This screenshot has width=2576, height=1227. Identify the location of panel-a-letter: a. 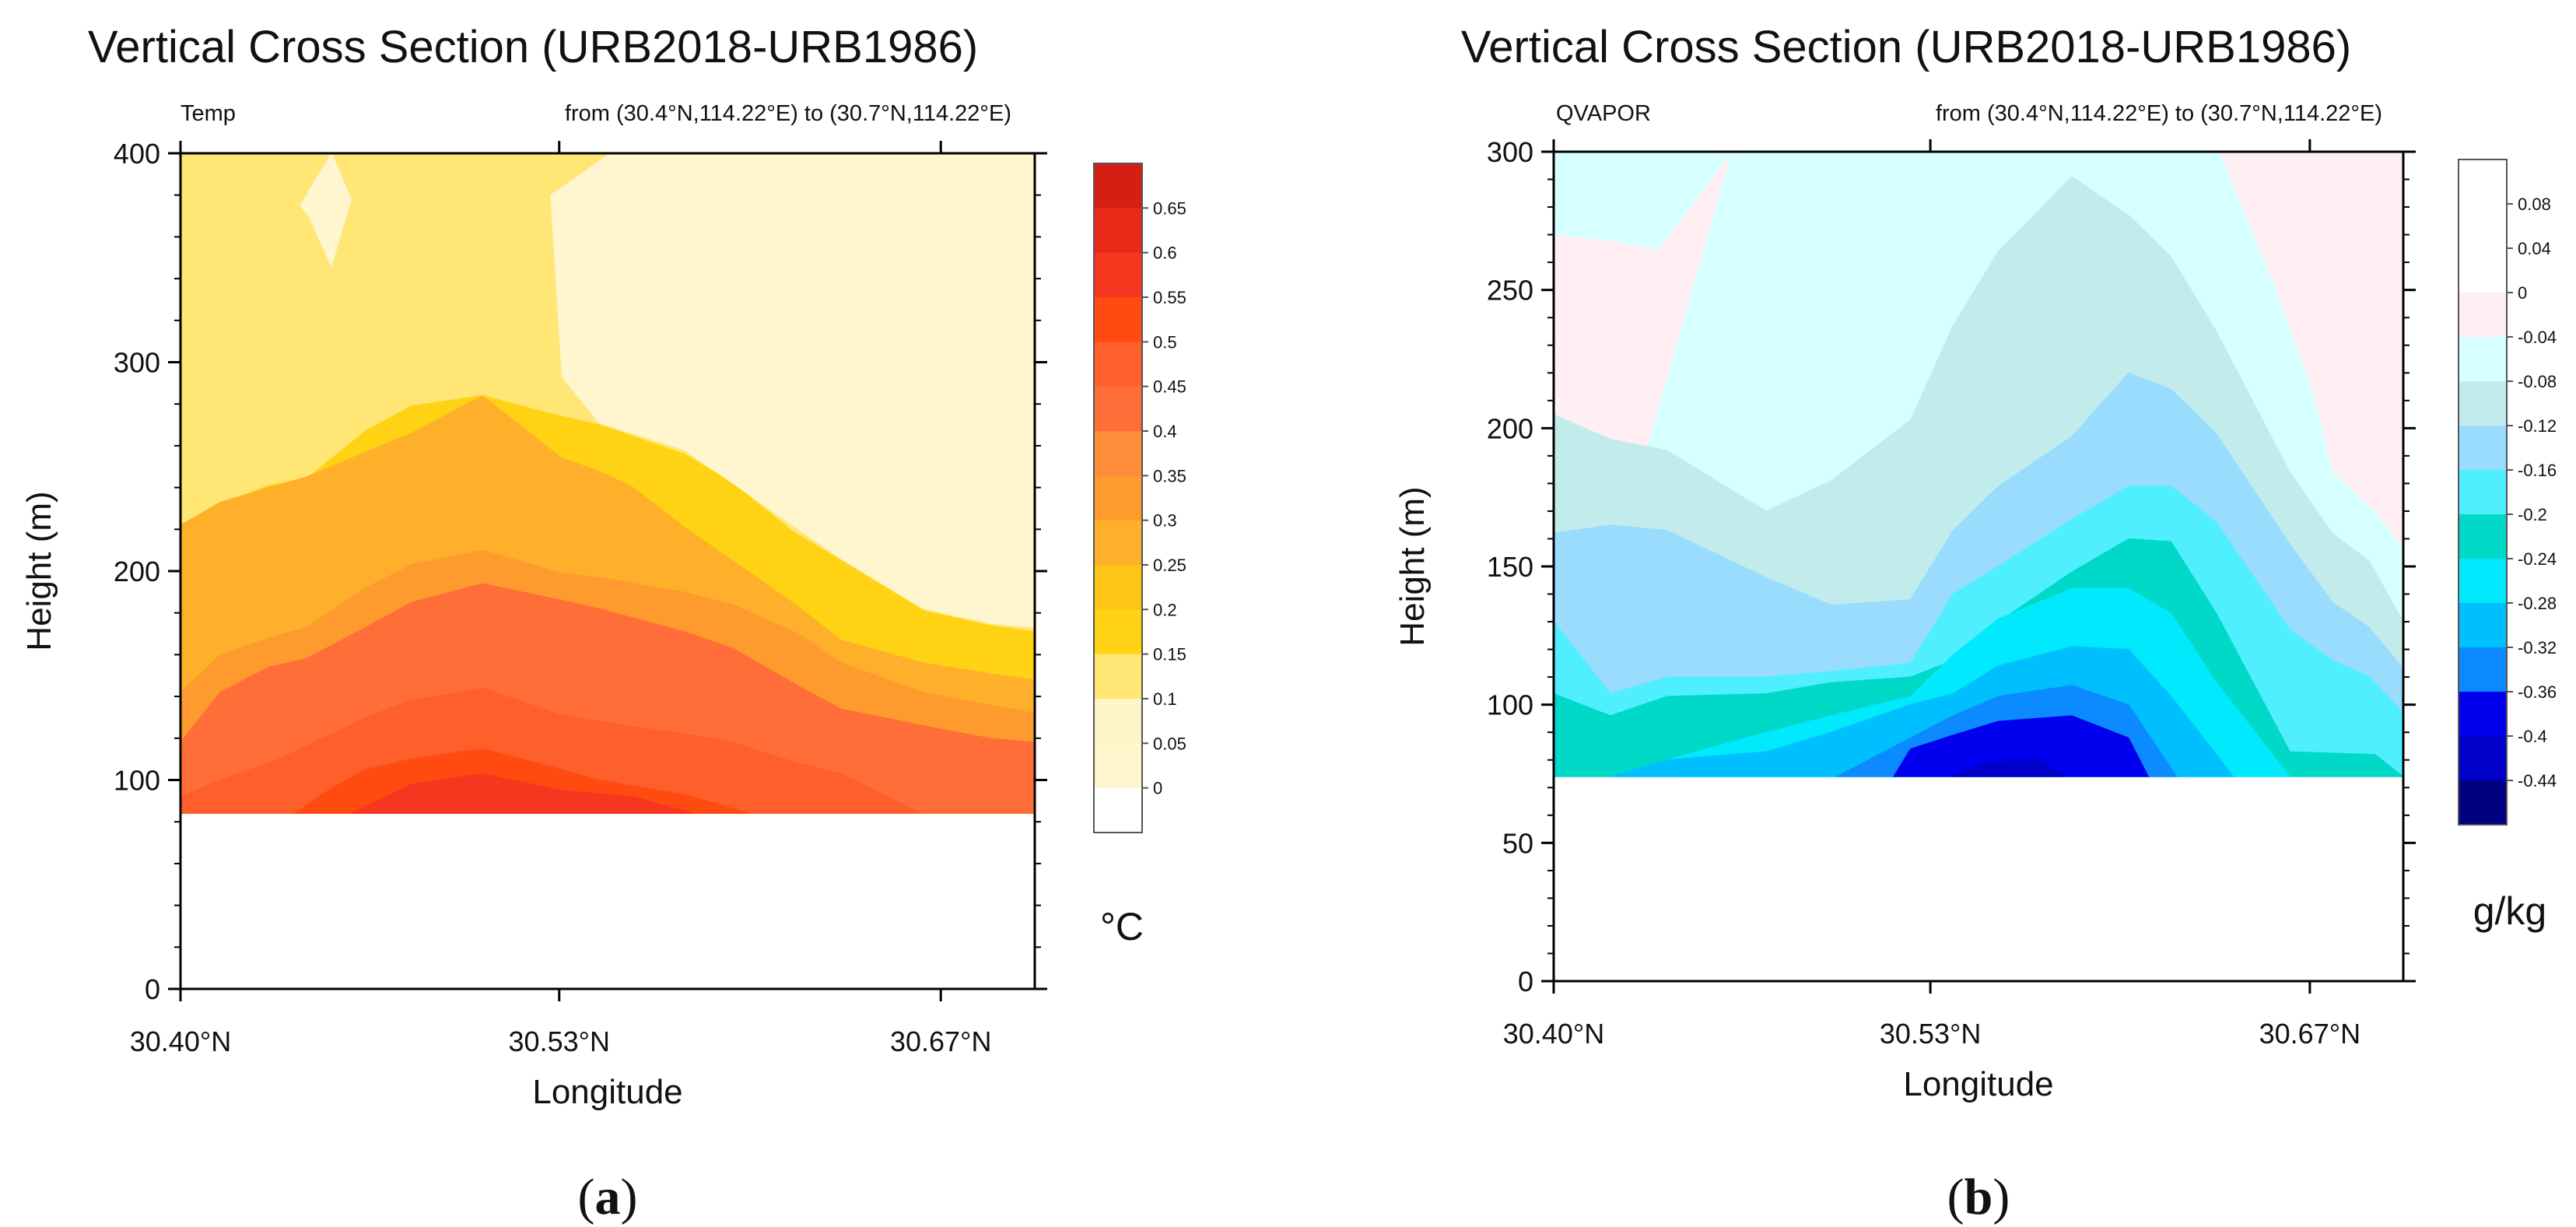
(608, 1197).